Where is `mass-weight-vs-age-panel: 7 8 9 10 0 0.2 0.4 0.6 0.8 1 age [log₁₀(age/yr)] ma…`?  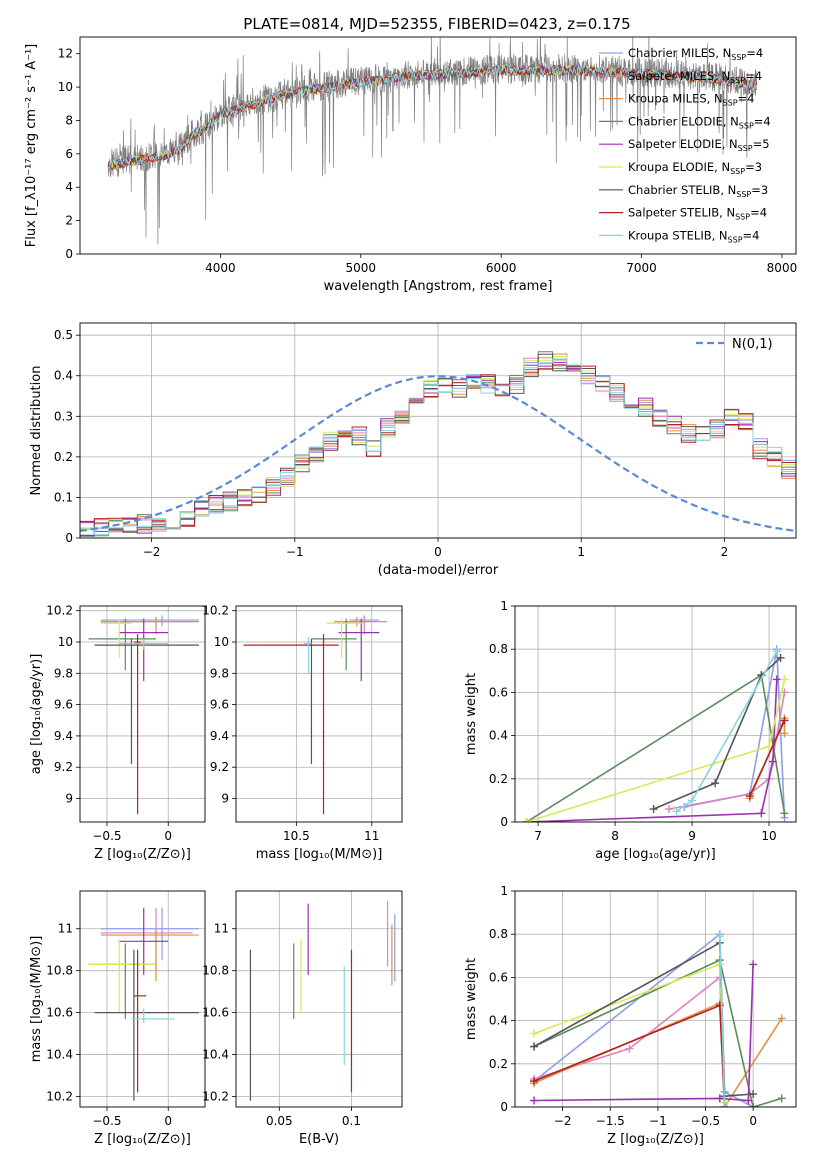 mass-weight-vs-age-panel: 7 8 9 10 0 0.2 0.4 0.6 0.8 1 age [log₁₀(age/yr)] ma… is located at coordinates (630, 730).